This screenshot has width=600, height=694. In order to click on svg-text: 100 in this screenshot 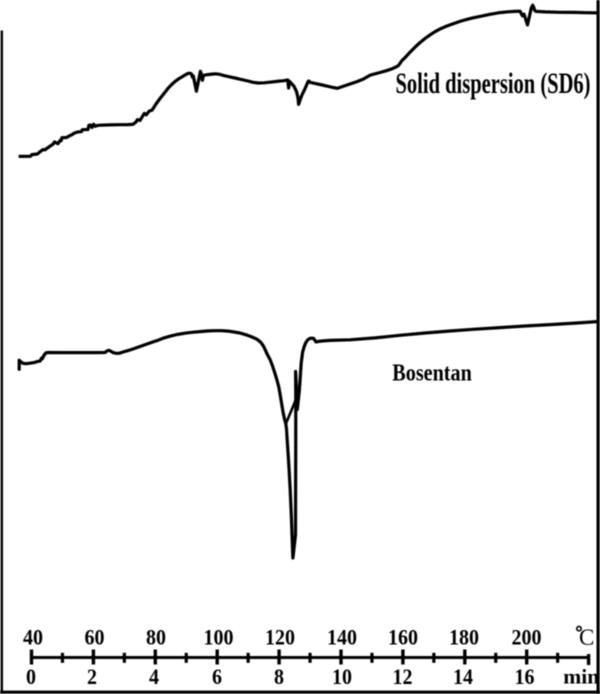, I will do `click(219, 636)`.